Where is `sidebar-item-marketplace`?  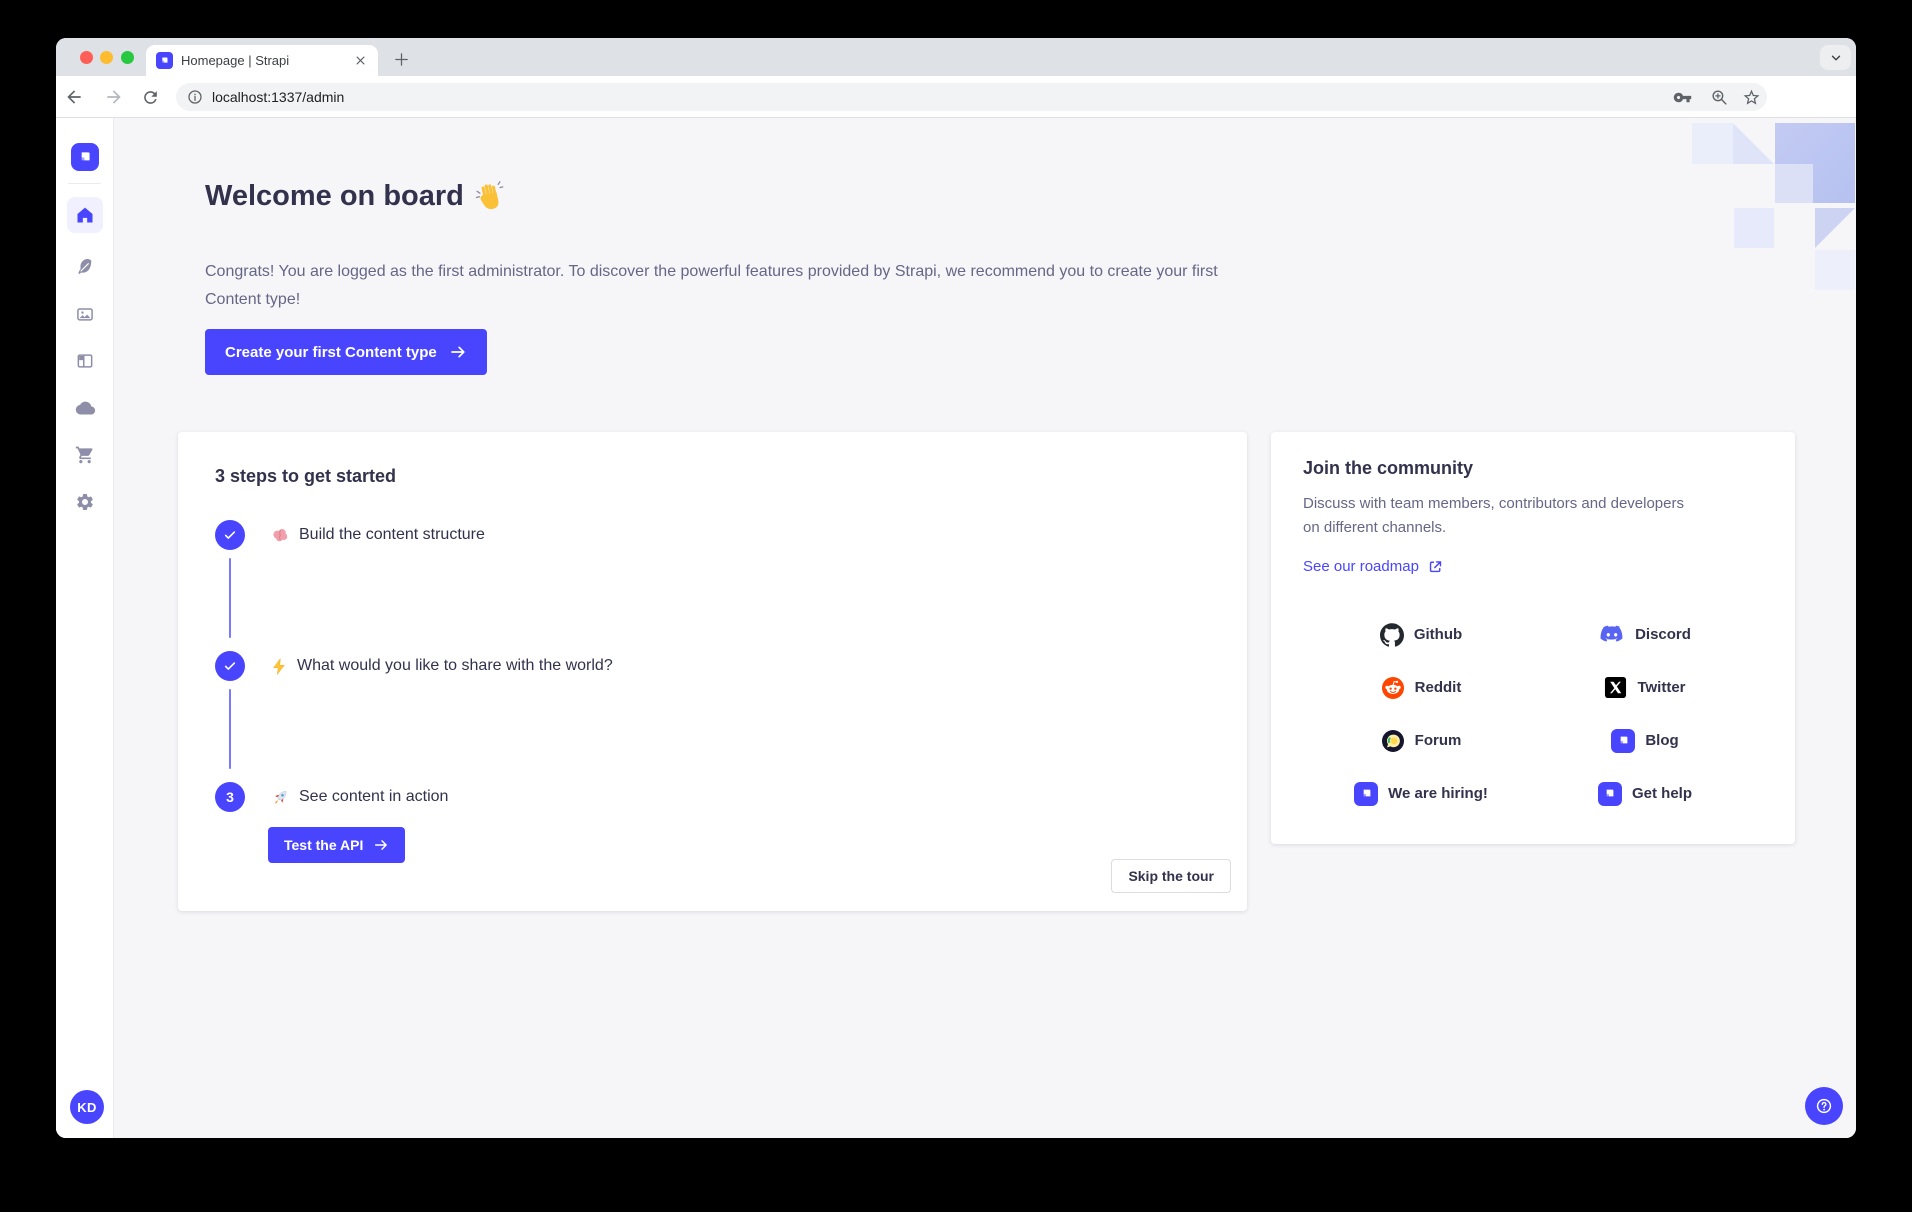 sidebar-item-marketplace is located at coordinates (85, 455).